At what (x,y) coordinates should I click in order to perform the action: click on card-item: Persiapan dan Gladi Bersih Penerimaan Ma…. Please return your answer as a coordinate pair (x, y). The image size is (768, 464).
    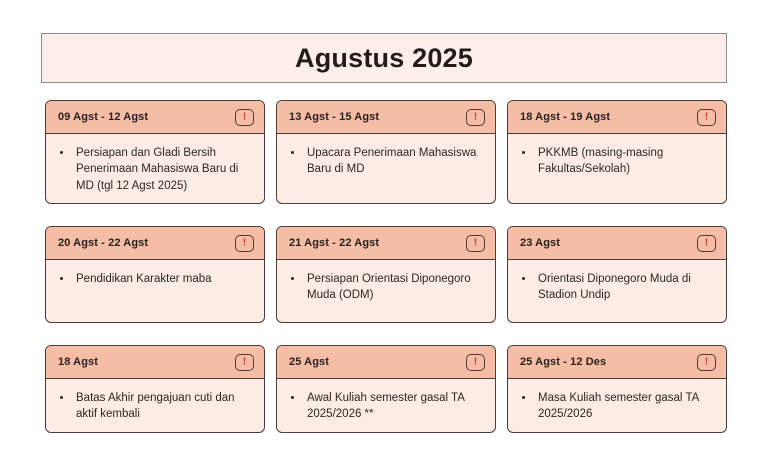
    Looking at the image, I should click on (163, 169).